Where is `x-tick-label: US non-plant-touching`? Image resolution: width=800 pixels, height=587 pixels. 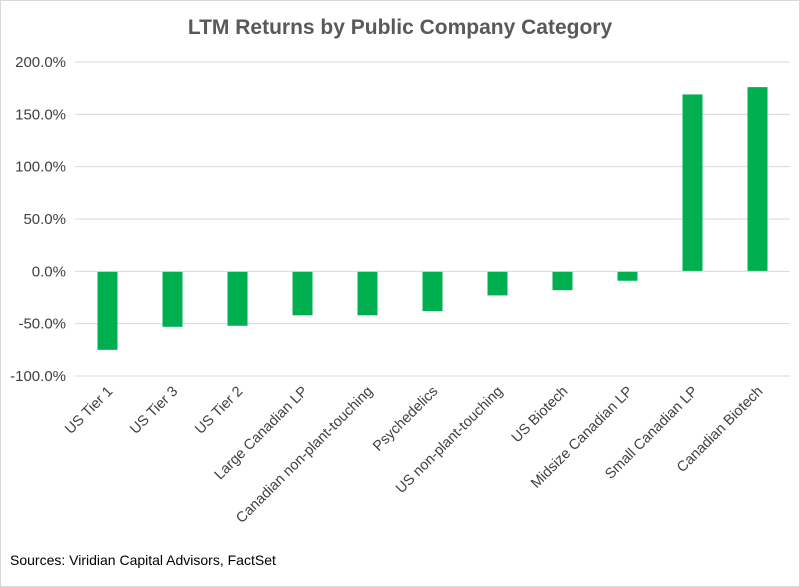
x-tick-label: US non-plant-touching is located at coordinates (449, 440).